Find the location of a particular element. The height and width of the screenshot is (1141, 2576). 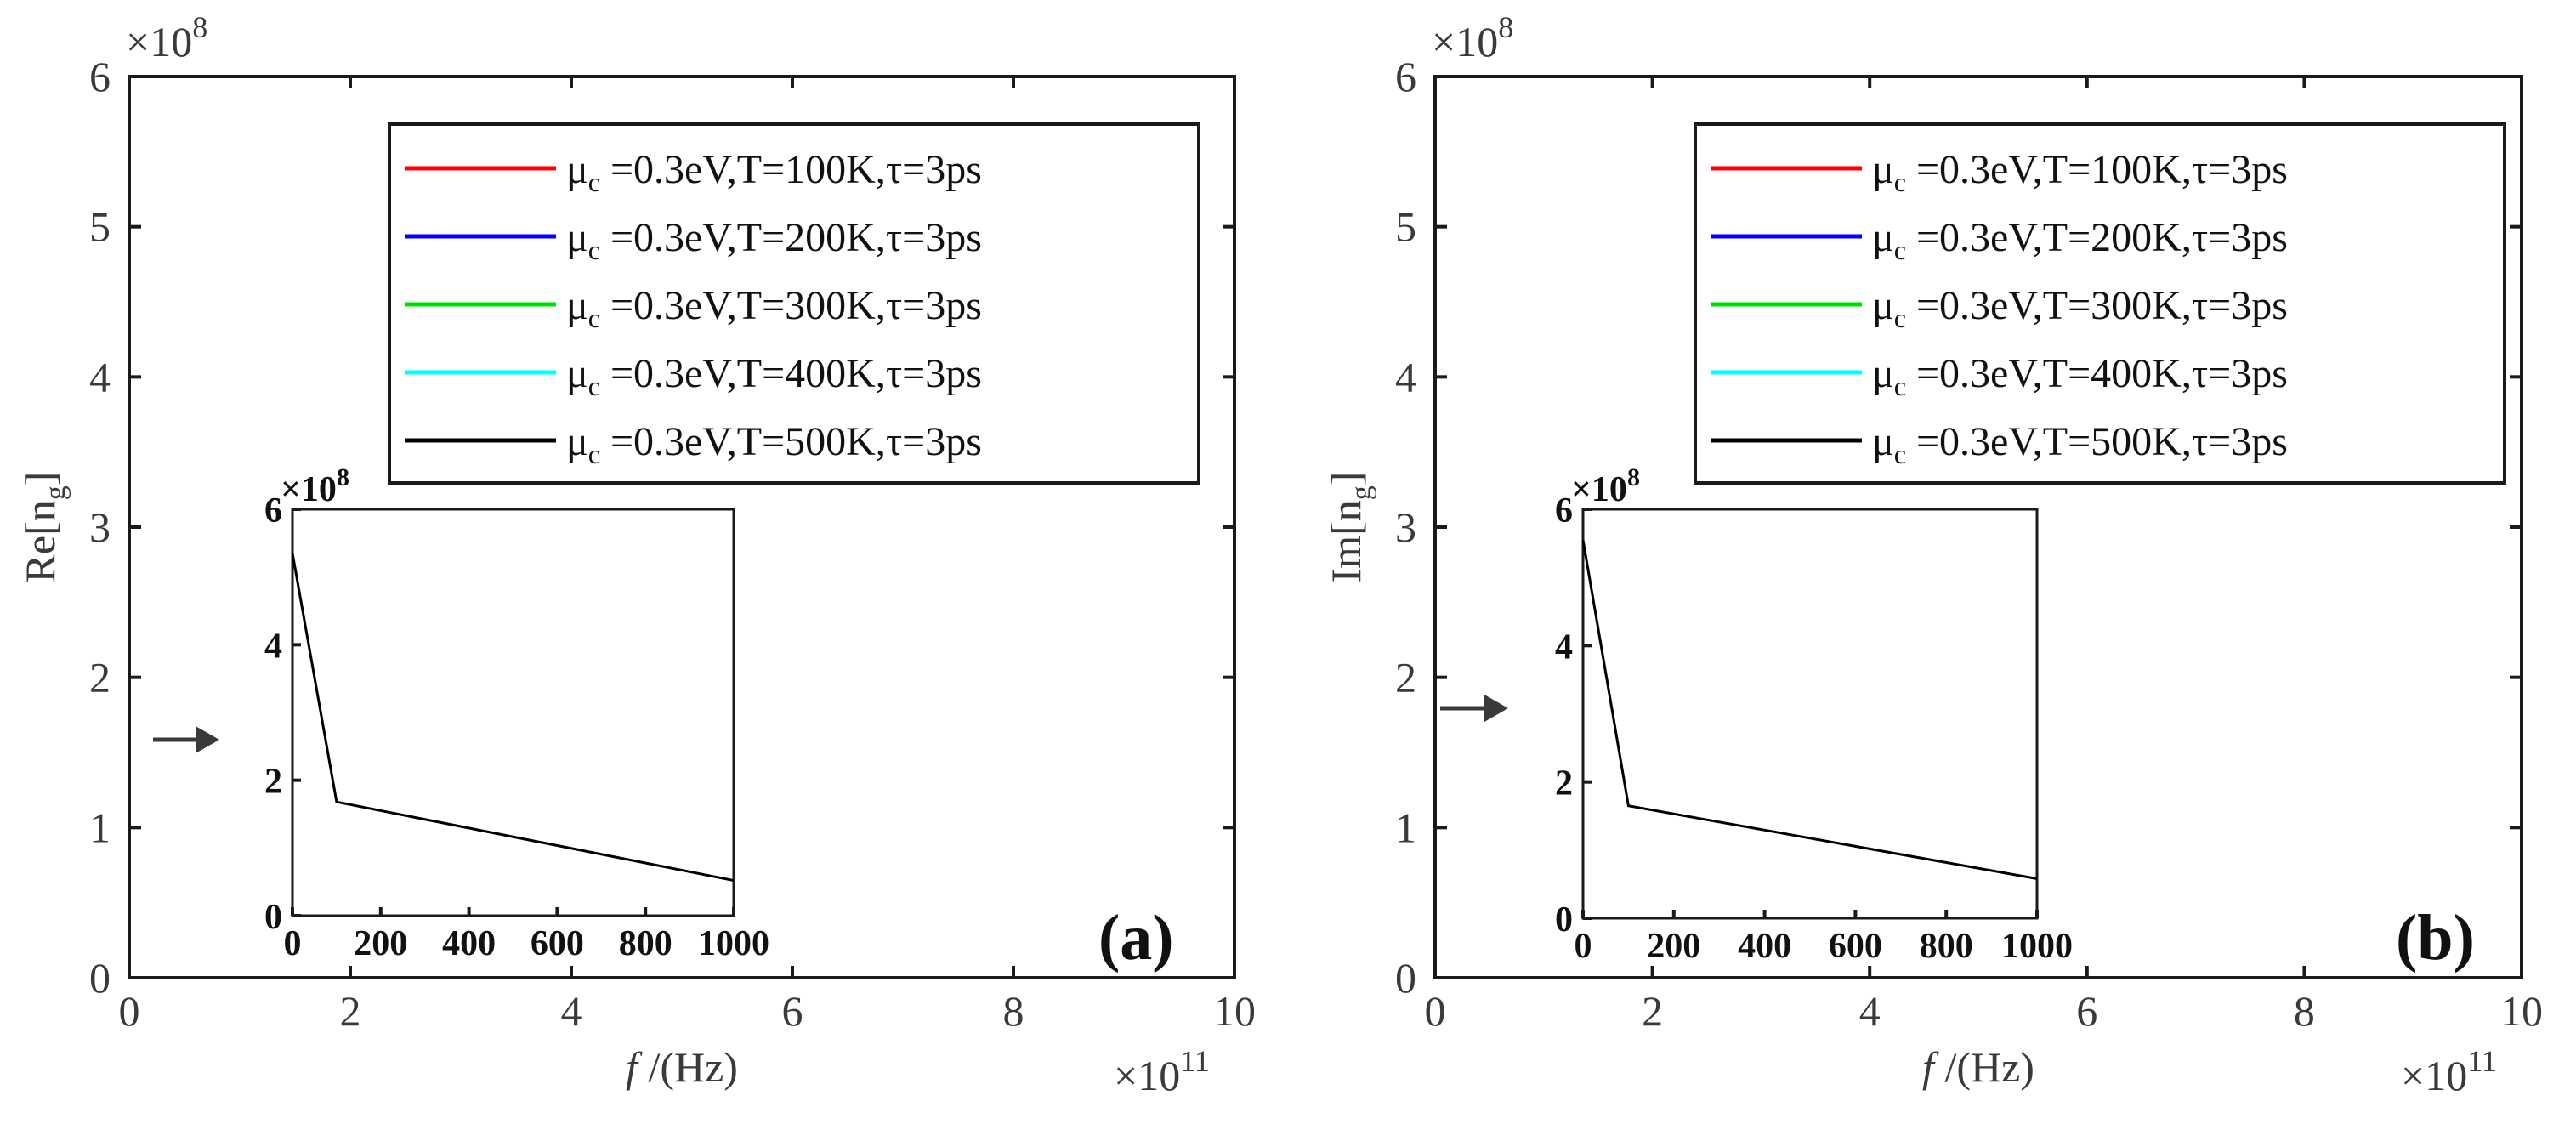

panel-label: (b) is located at coordinates (2435, 938).